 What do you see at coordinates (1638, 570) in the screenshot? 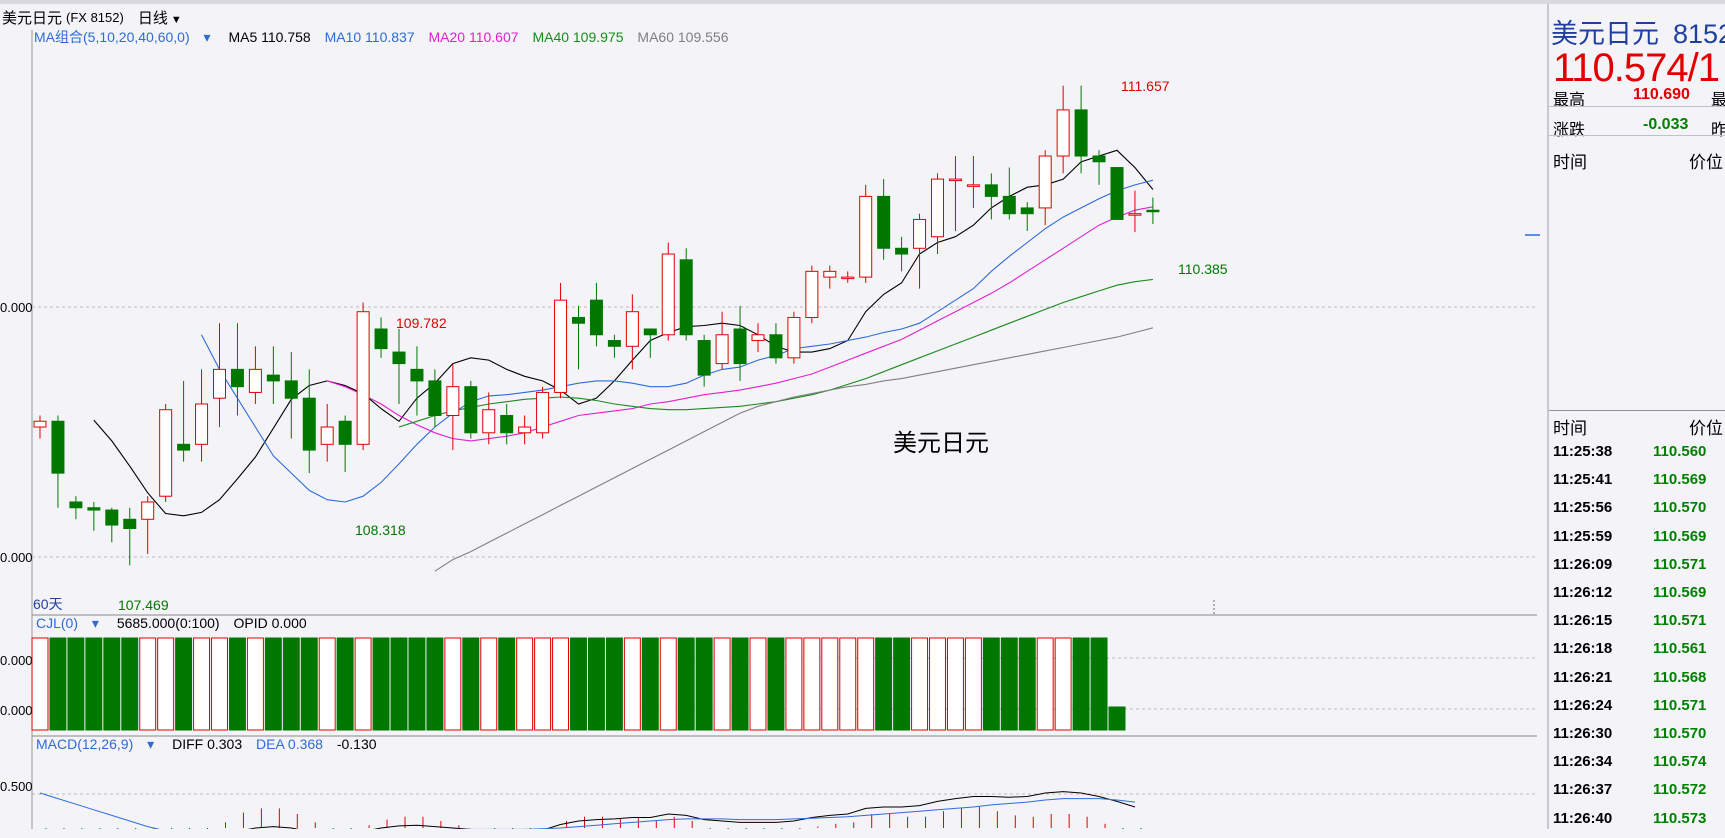
I see `tick-row: 11:26:09 110.571` at bounding box center [1638, 570].